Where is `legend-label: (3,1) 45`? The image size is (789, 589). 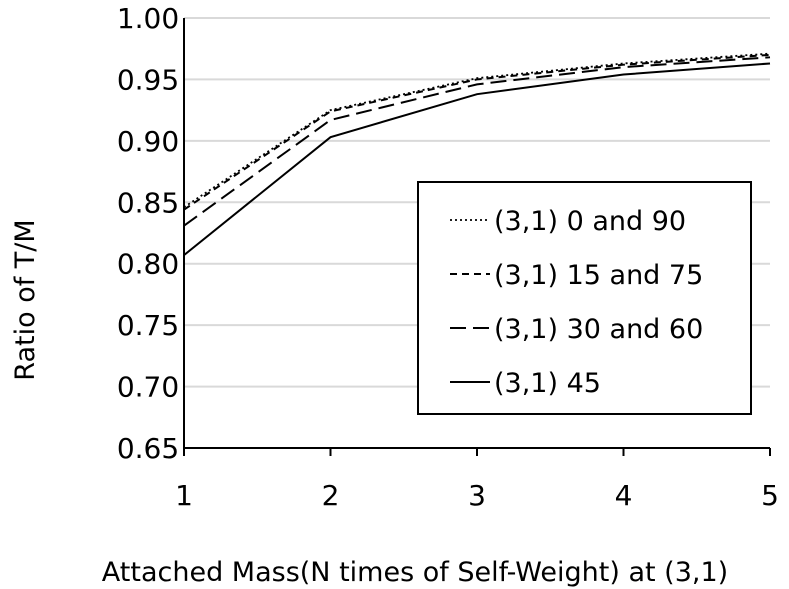
legend-label: (3,1) 45 is located at coordinates (547, 383).